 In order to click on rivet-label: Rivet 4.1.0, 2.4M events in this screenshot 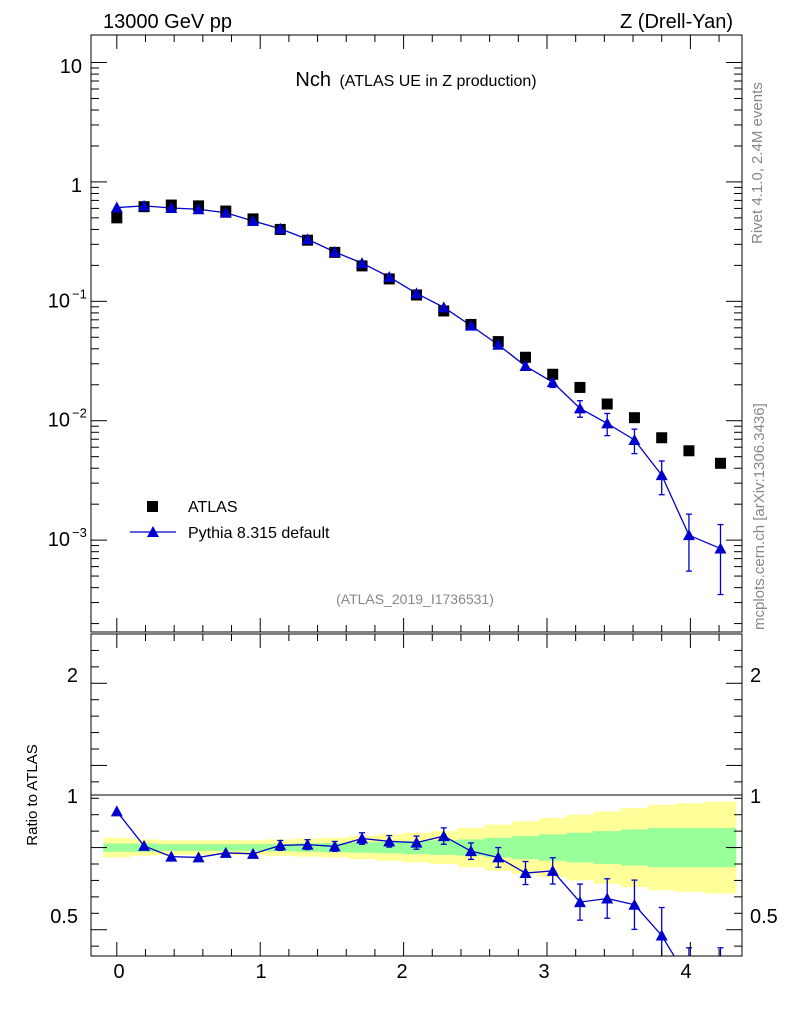, I will do `click(757, 163)`.